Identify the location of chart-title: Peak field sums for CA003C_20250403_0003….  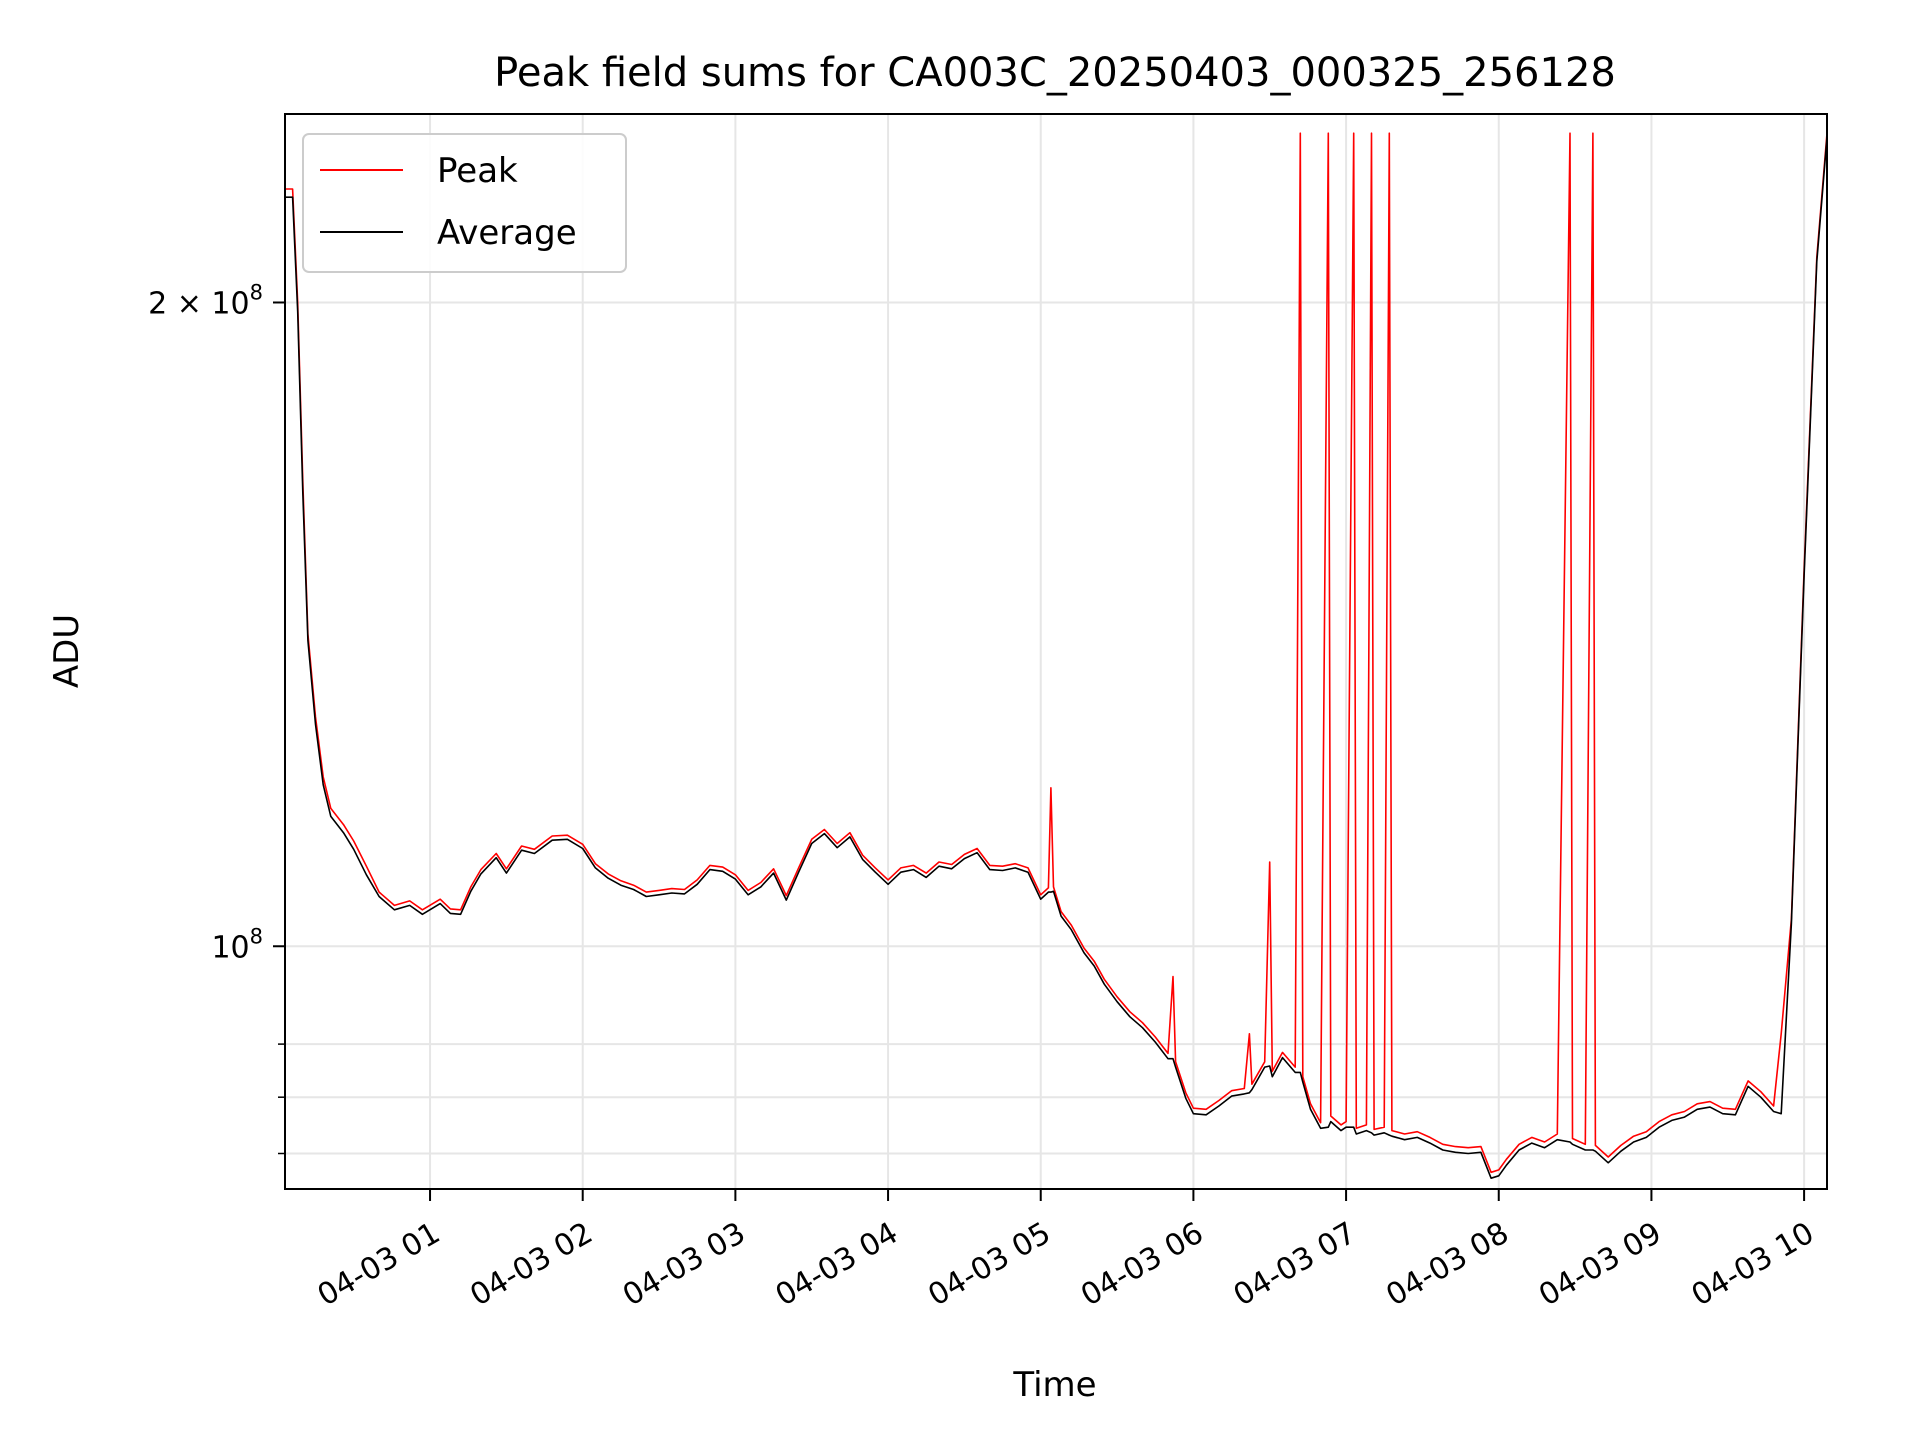
(1055, 73).